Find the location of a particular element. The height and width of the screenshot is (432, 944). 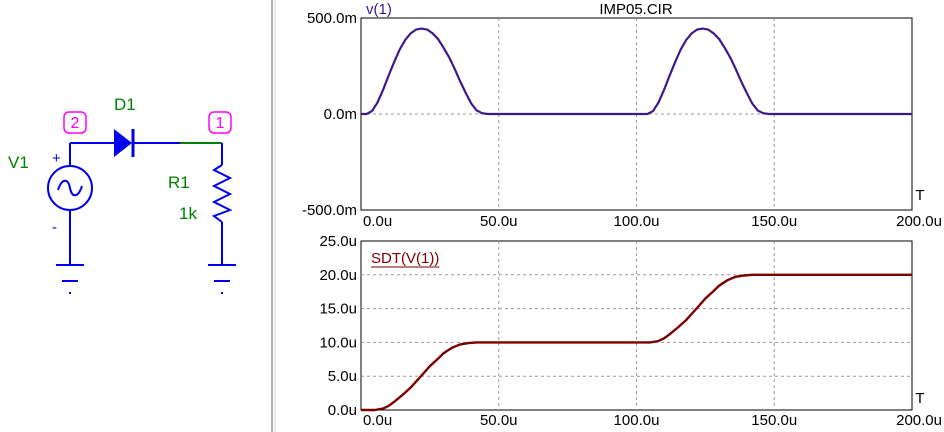

resistor-value: 1k is located at coordinates (188, 213).